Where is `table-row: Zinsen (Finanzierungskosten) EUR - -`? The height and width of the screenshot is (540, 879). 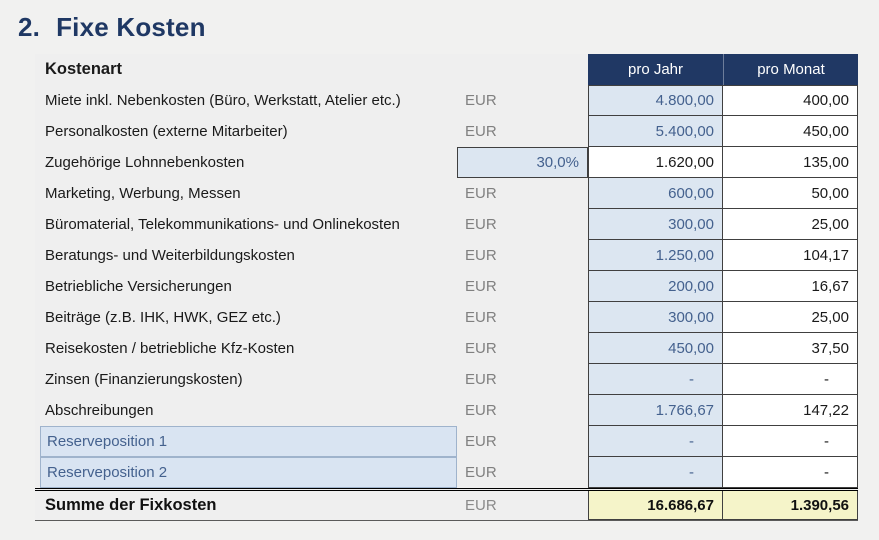
table-row: Zinsen (Finanzierungskosten) EUR - - is located at coordinates (446, 379).